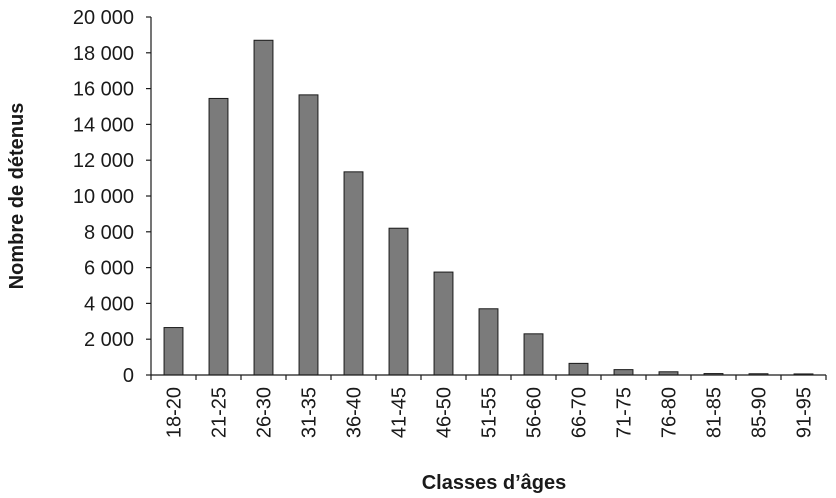 The width and height of the screenshot is (836, 498). Describe the element at coordinates (760, 412) in the screenshot. I see `x-tick-label: 85-90` at that location.